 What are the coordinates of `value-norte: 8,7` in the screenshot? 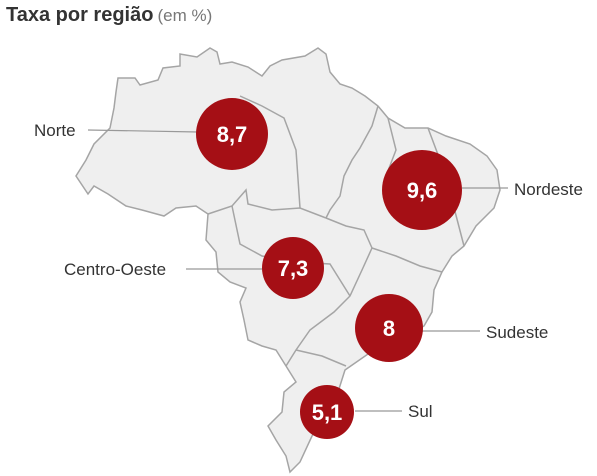 It's located at (232, 134).